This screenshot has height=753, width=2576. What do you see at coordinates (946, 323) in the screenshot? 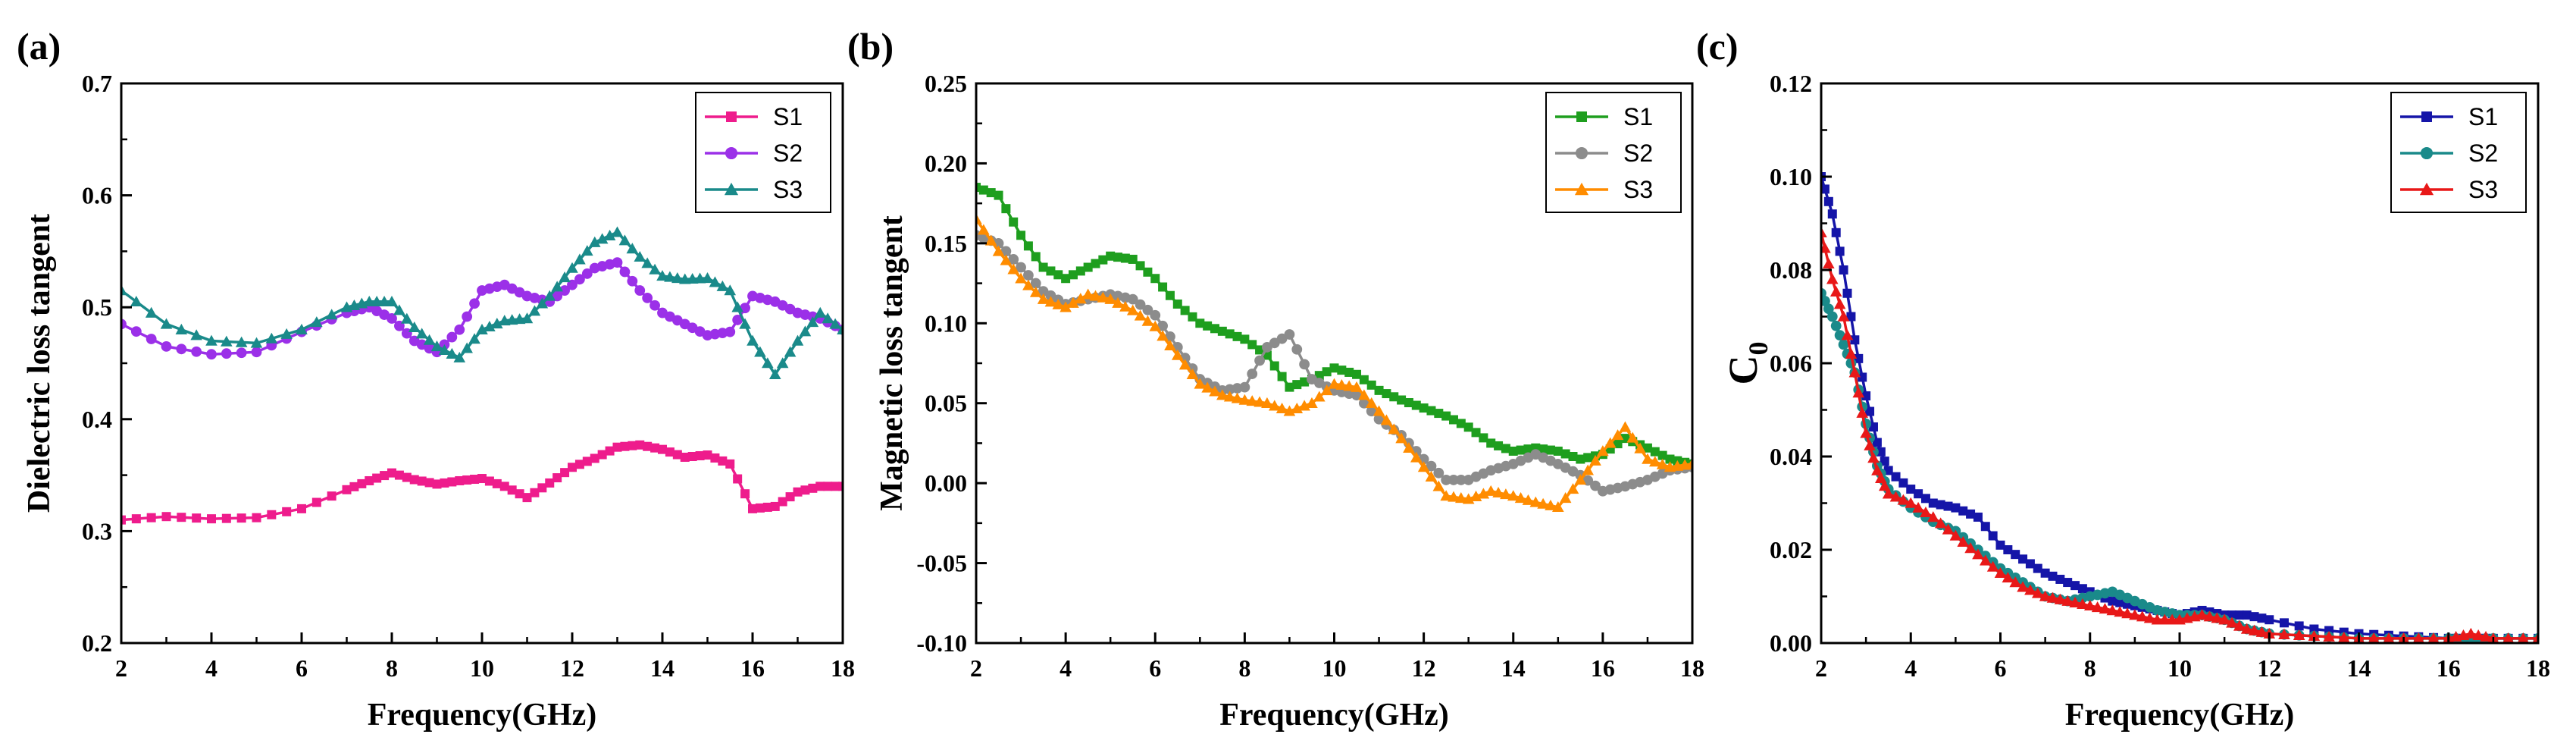
I see `y-tick-label: 0.10` at bounding box center [946, 323].